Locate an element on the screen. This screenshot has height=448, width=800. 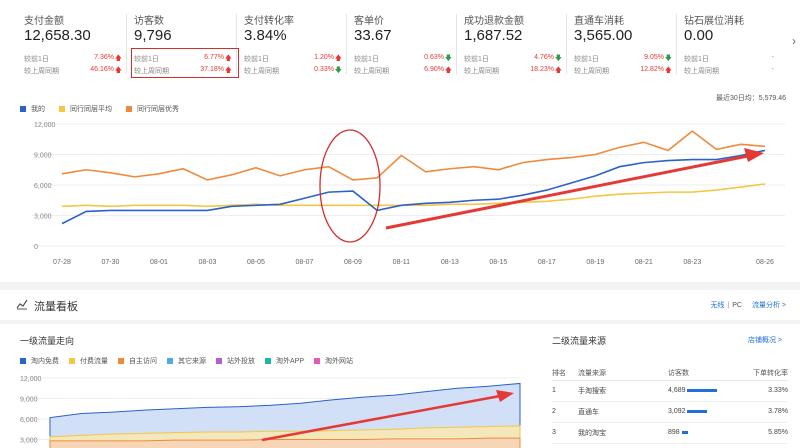
kpi-title: 客单价 is located at coordinates (369, 21).